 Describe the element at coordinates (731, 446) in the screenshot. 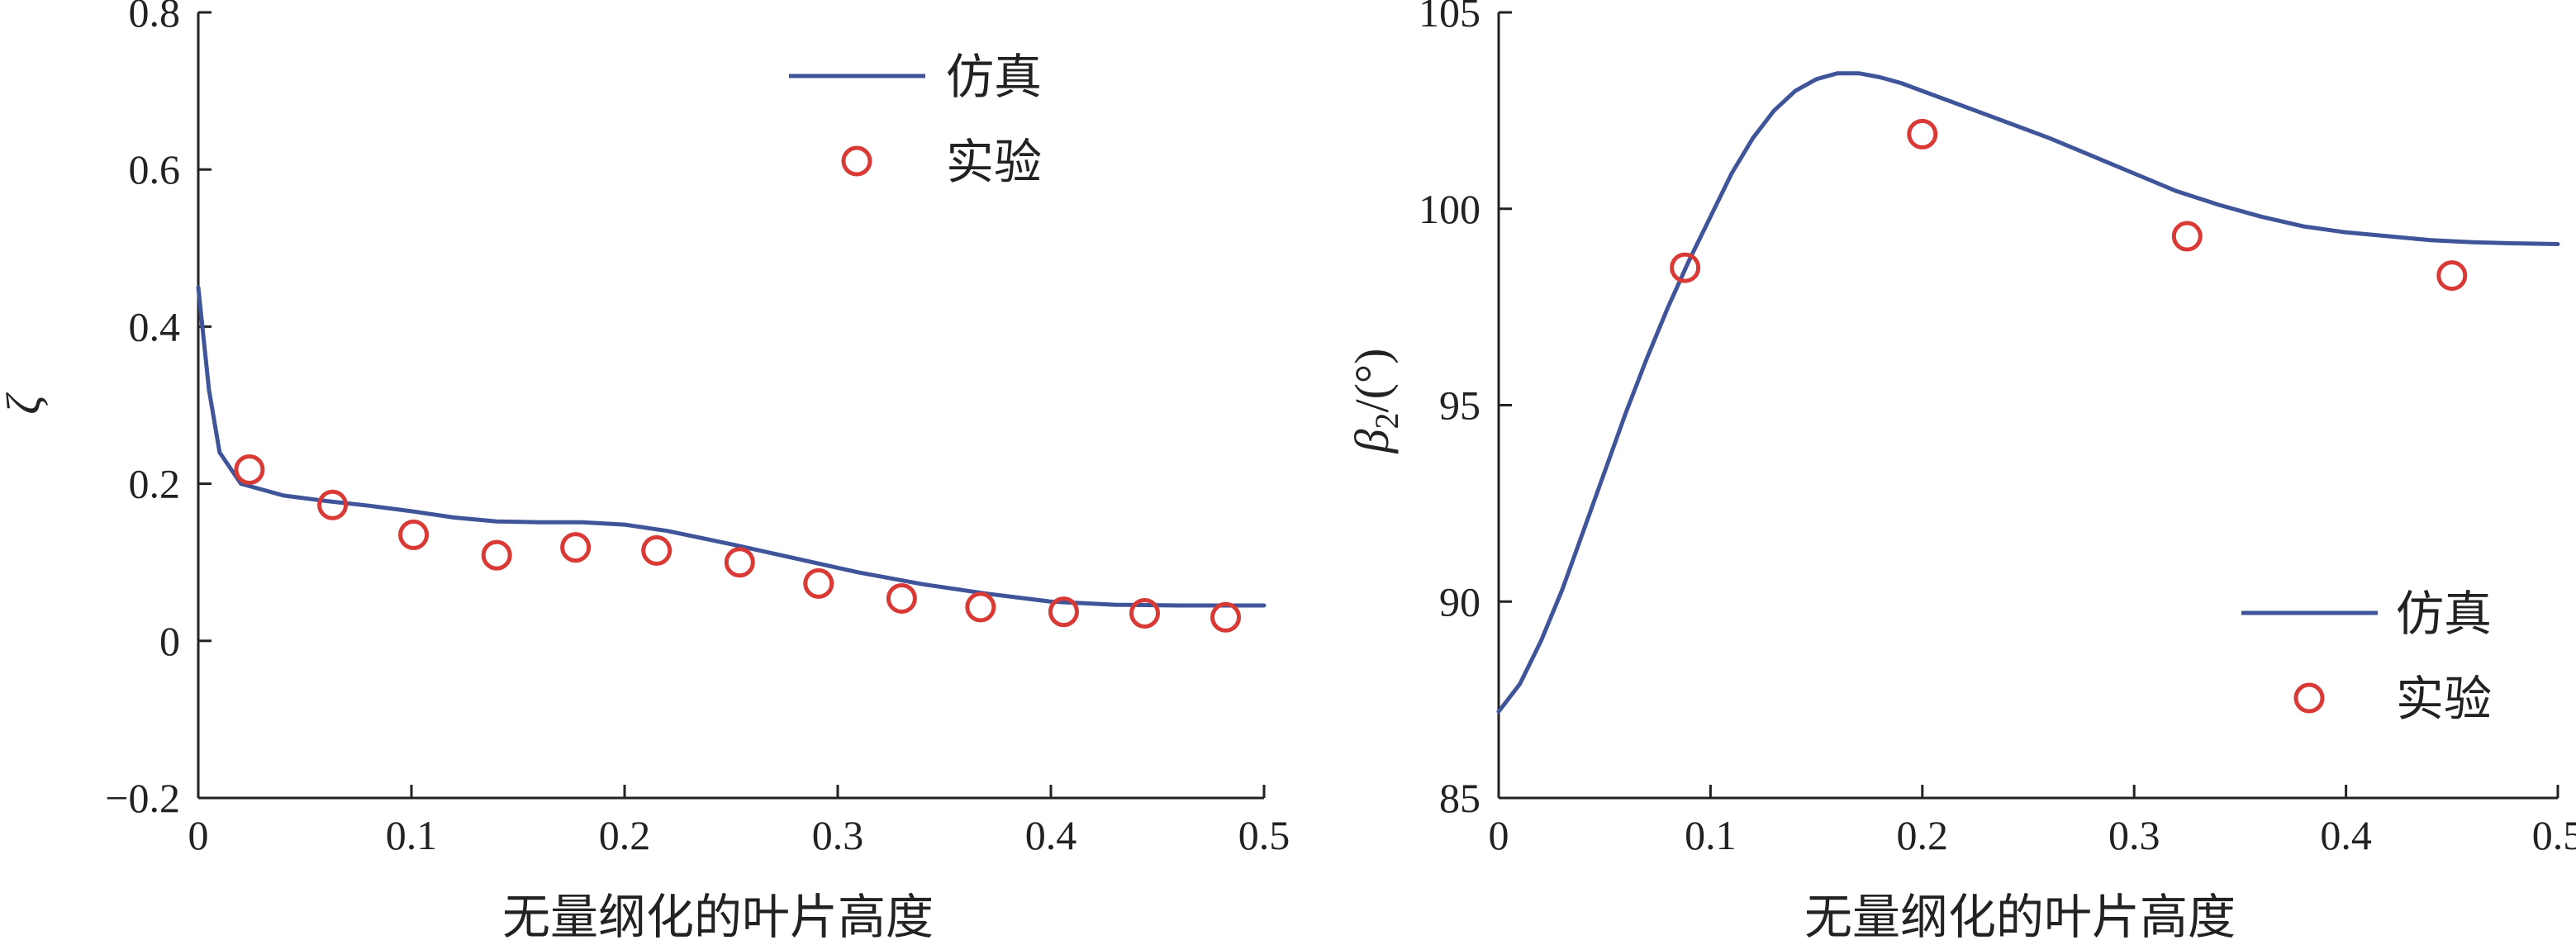

I see `sim-series-line-left` at that location.